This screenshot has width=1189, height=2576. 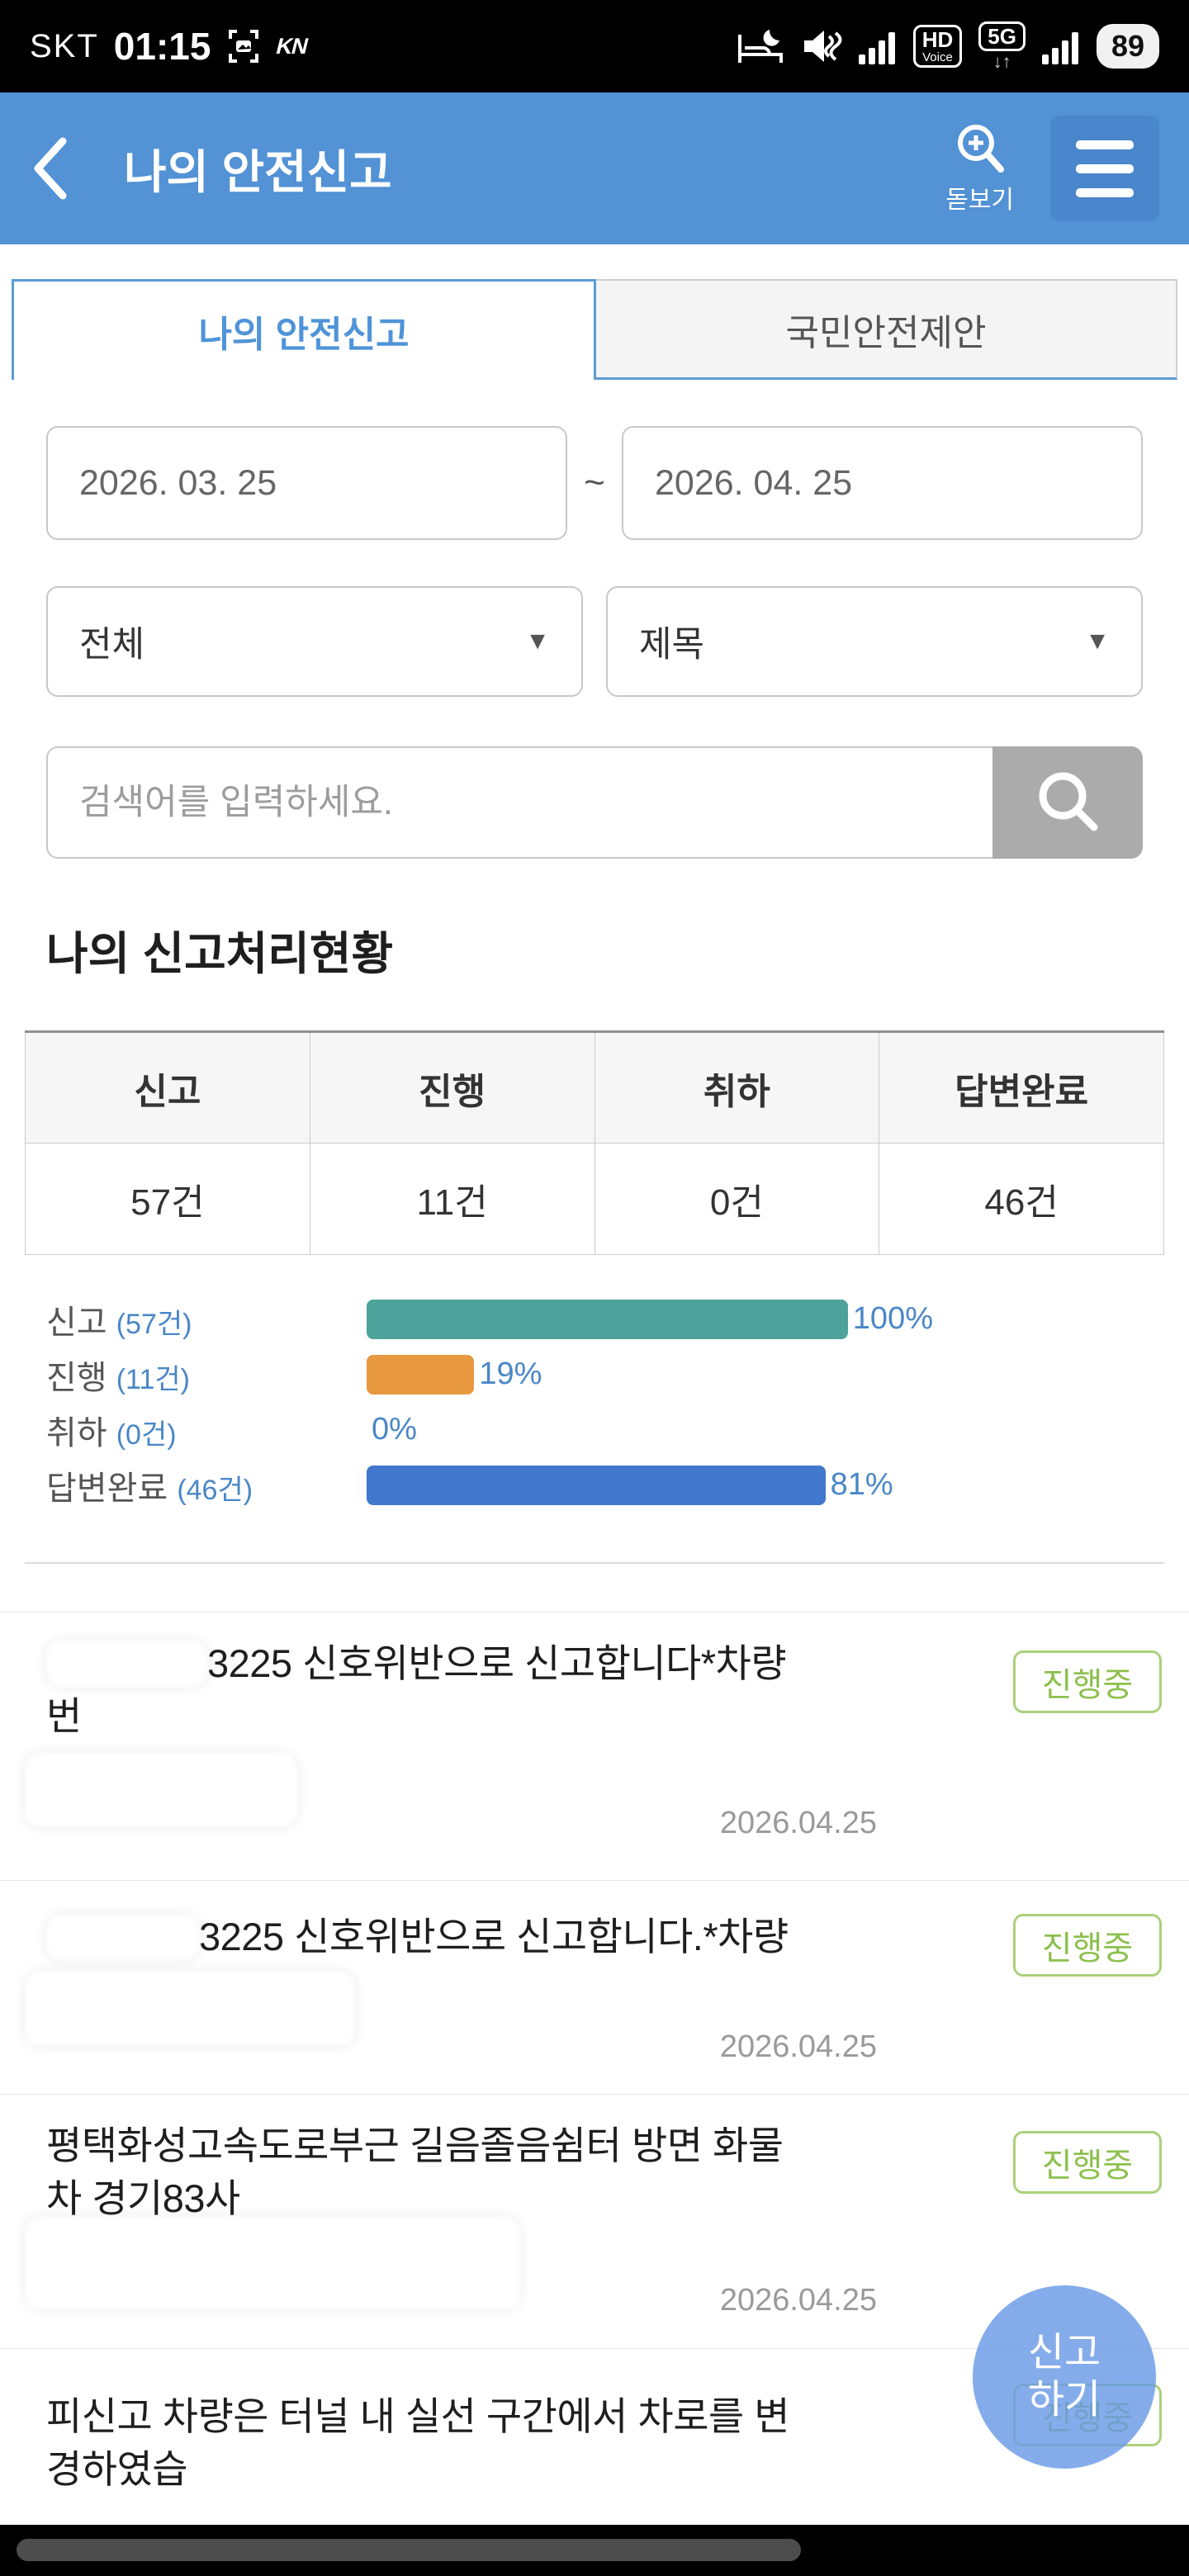 What do you see at coordinates (1021, 1087) in the screenshot?
I see `summary-col-header: 답변완료` at bounding box center [1021, 1087].